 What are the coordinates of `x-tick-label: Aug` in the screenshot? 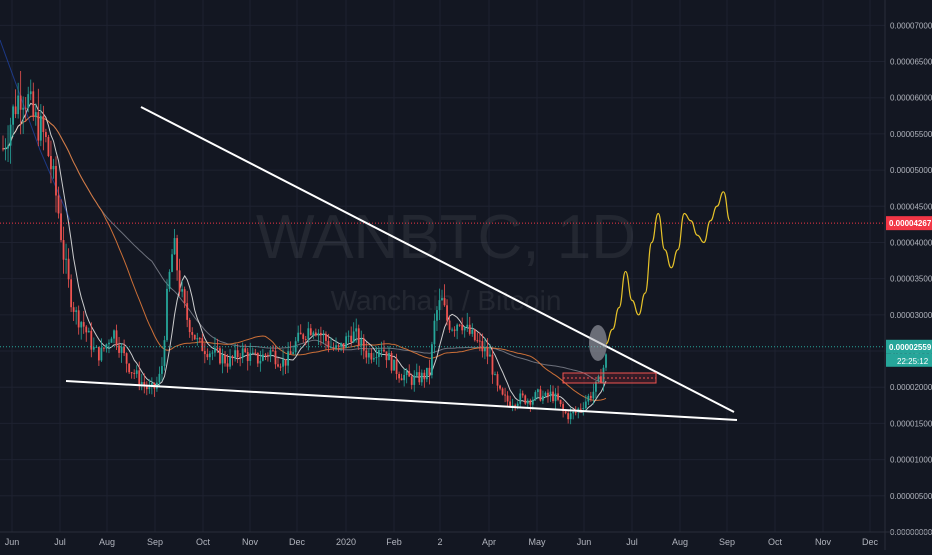 It's located at (107, 542).